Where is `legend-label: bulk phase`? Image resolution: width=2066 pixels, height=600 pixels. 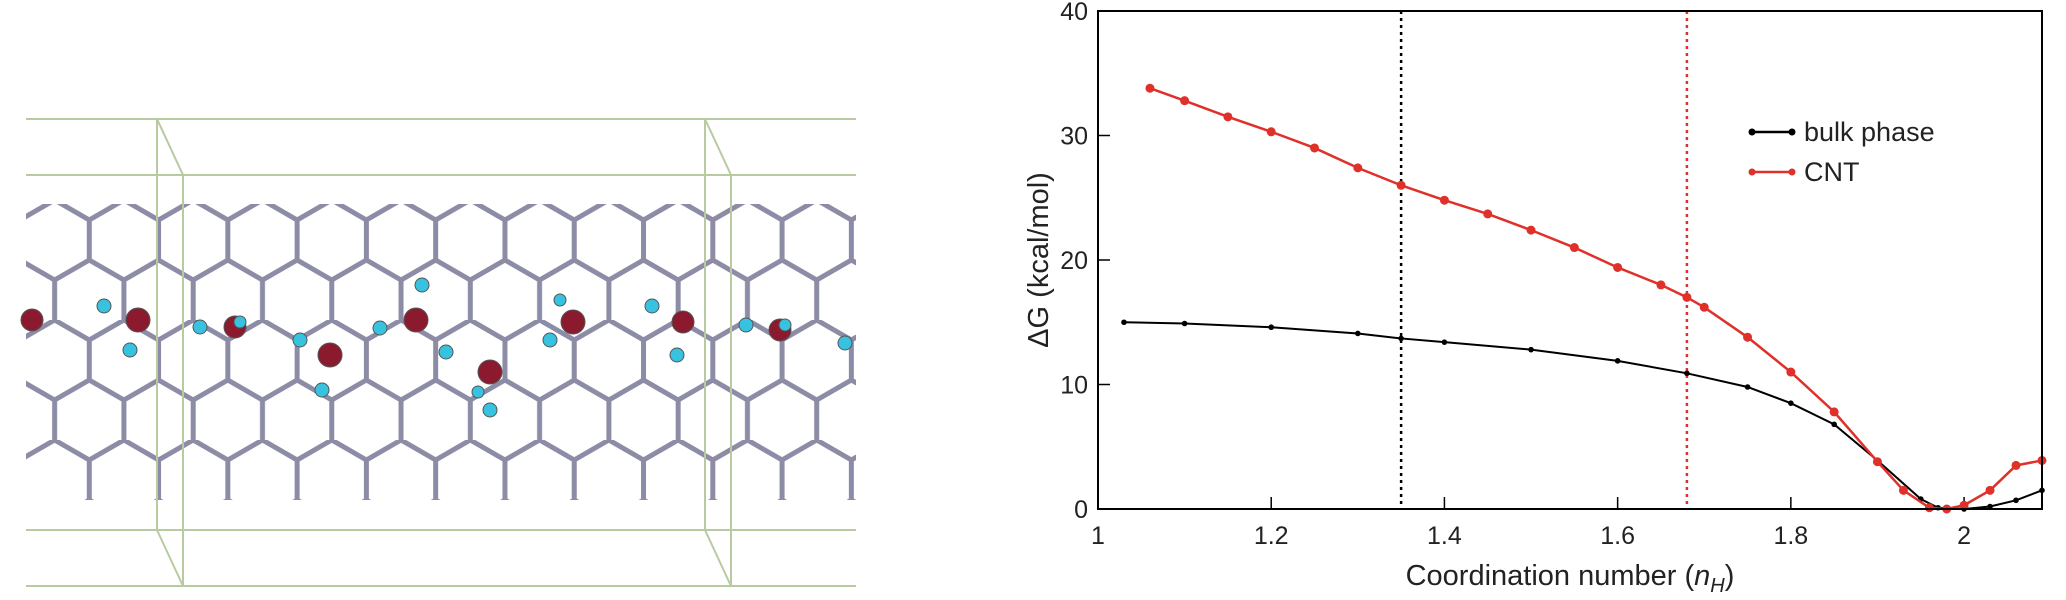
legend-label: bulk phase is located at coordinates (1869, 132).